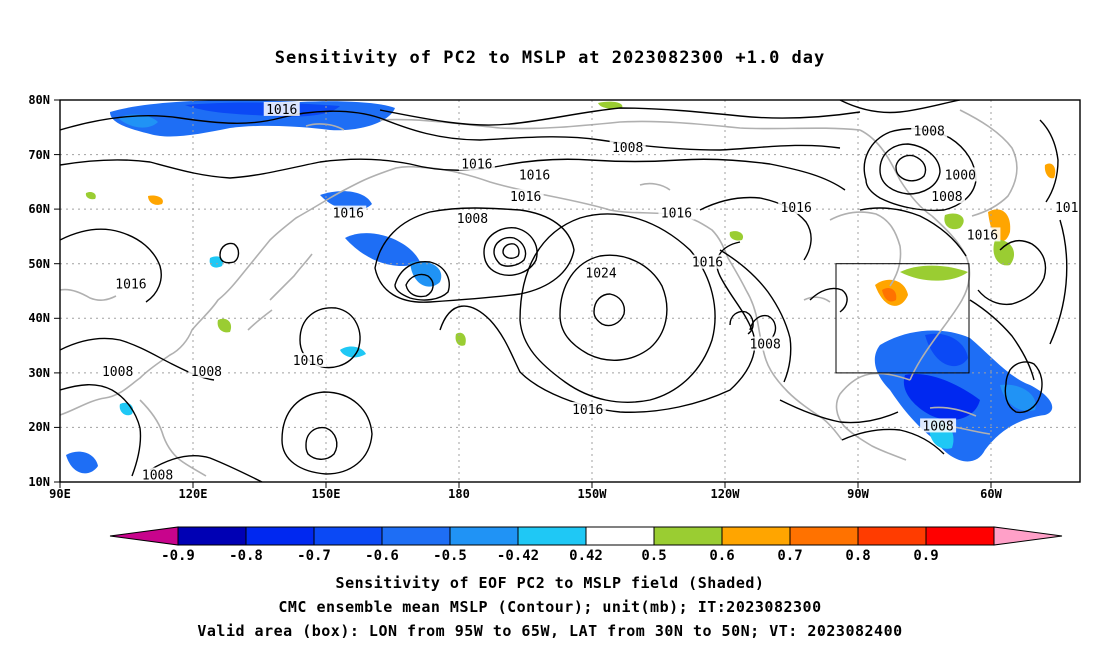  What do you see at coordinates (653, 556) in the screenshot?
I see `colorbar-tick-label: 0.5` at bounding box center [653, 556].